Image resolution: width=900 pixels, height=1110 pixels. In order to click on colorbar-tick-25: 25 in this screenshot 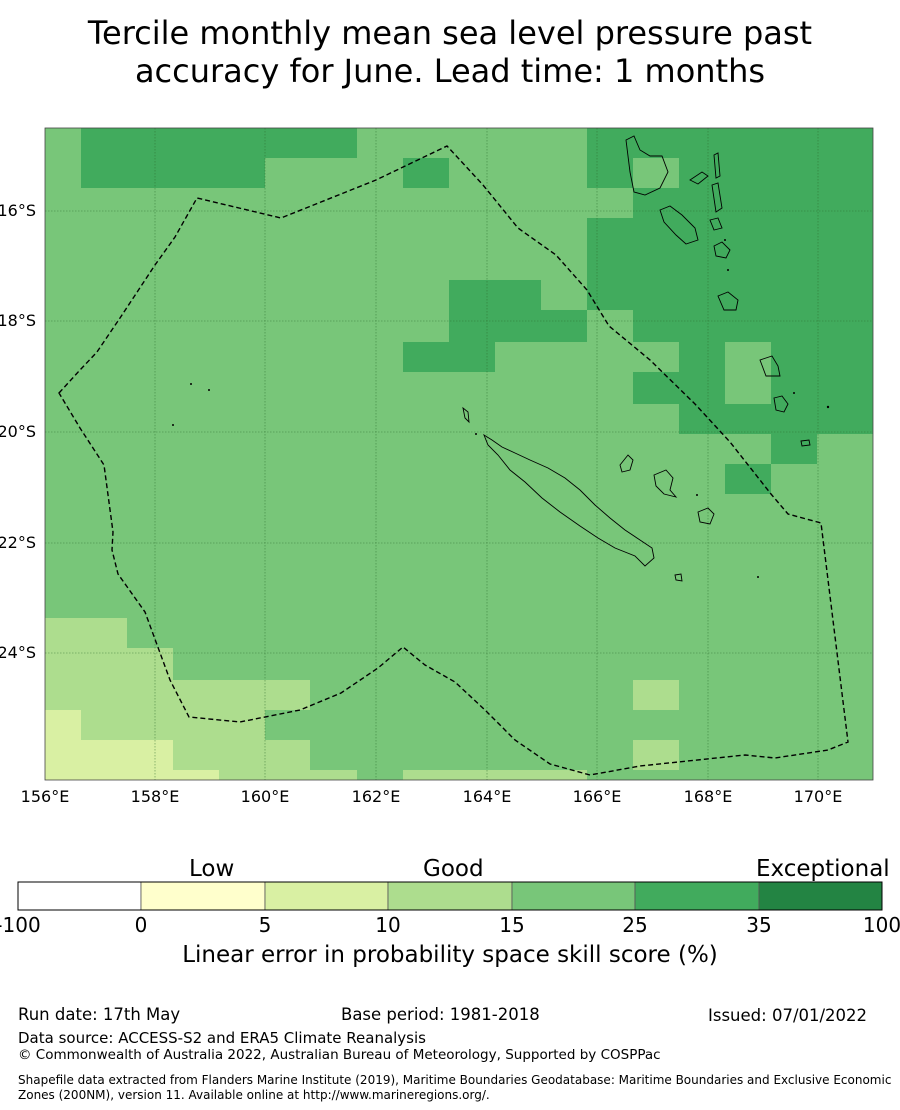, I will do `click(635, 925)`.